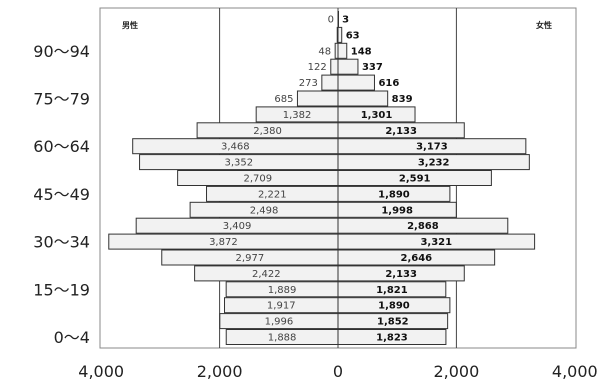 The height and width of the screenshot is (383, 605). What do you see at coordinates (223, 242) in the screenshot?
I see `label-male-6: 3,872` at bounding box center [223, 242].